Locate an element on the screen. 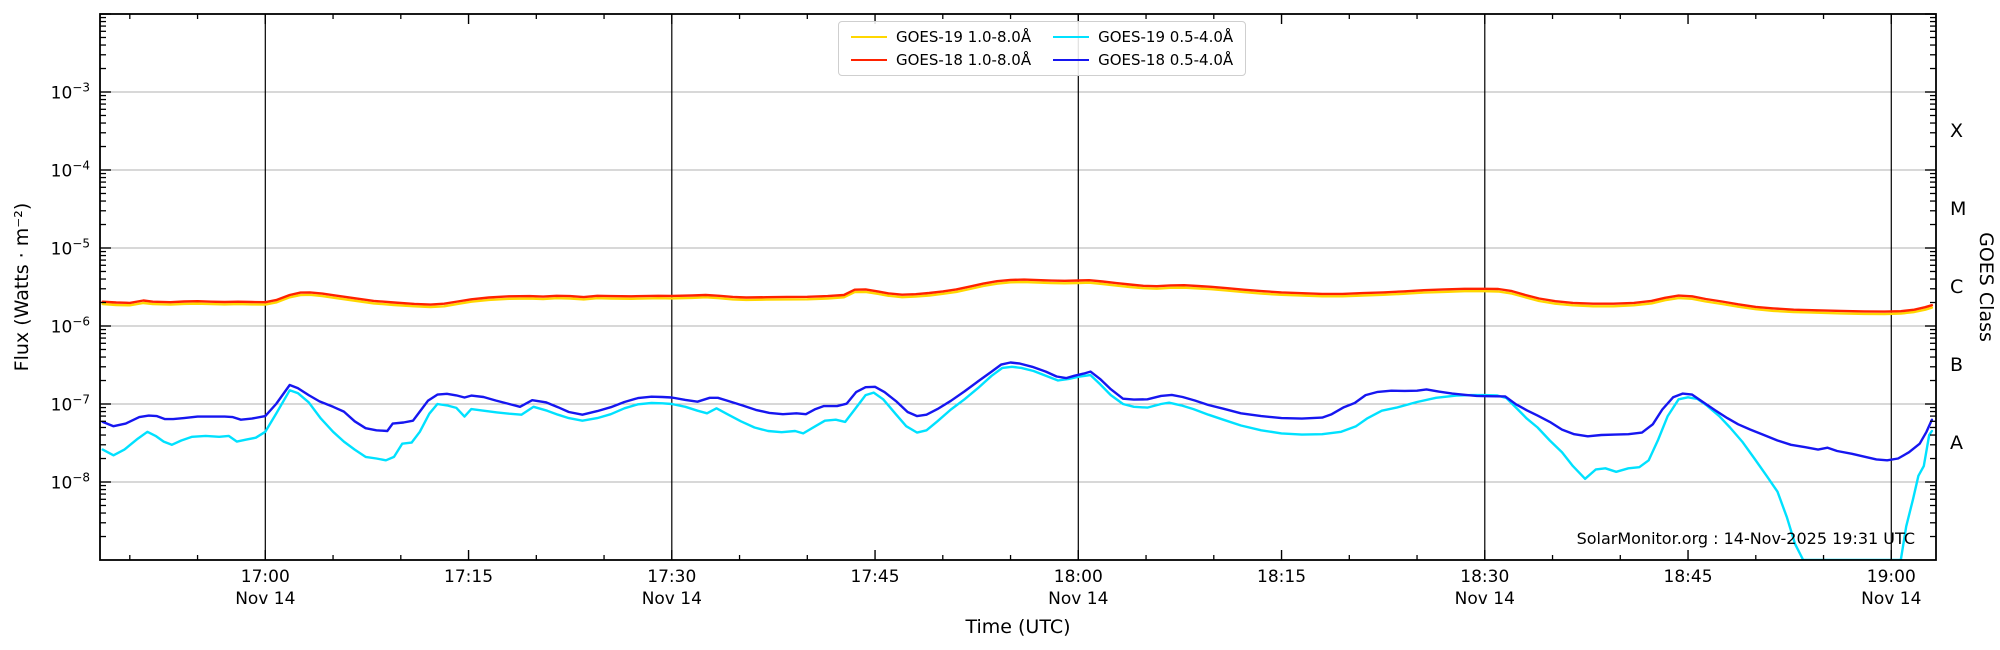 Image resolution: width=2000 pixels, height=650 pixels. x-tick-time: 18:15 is located at coordinates (1282, 577).